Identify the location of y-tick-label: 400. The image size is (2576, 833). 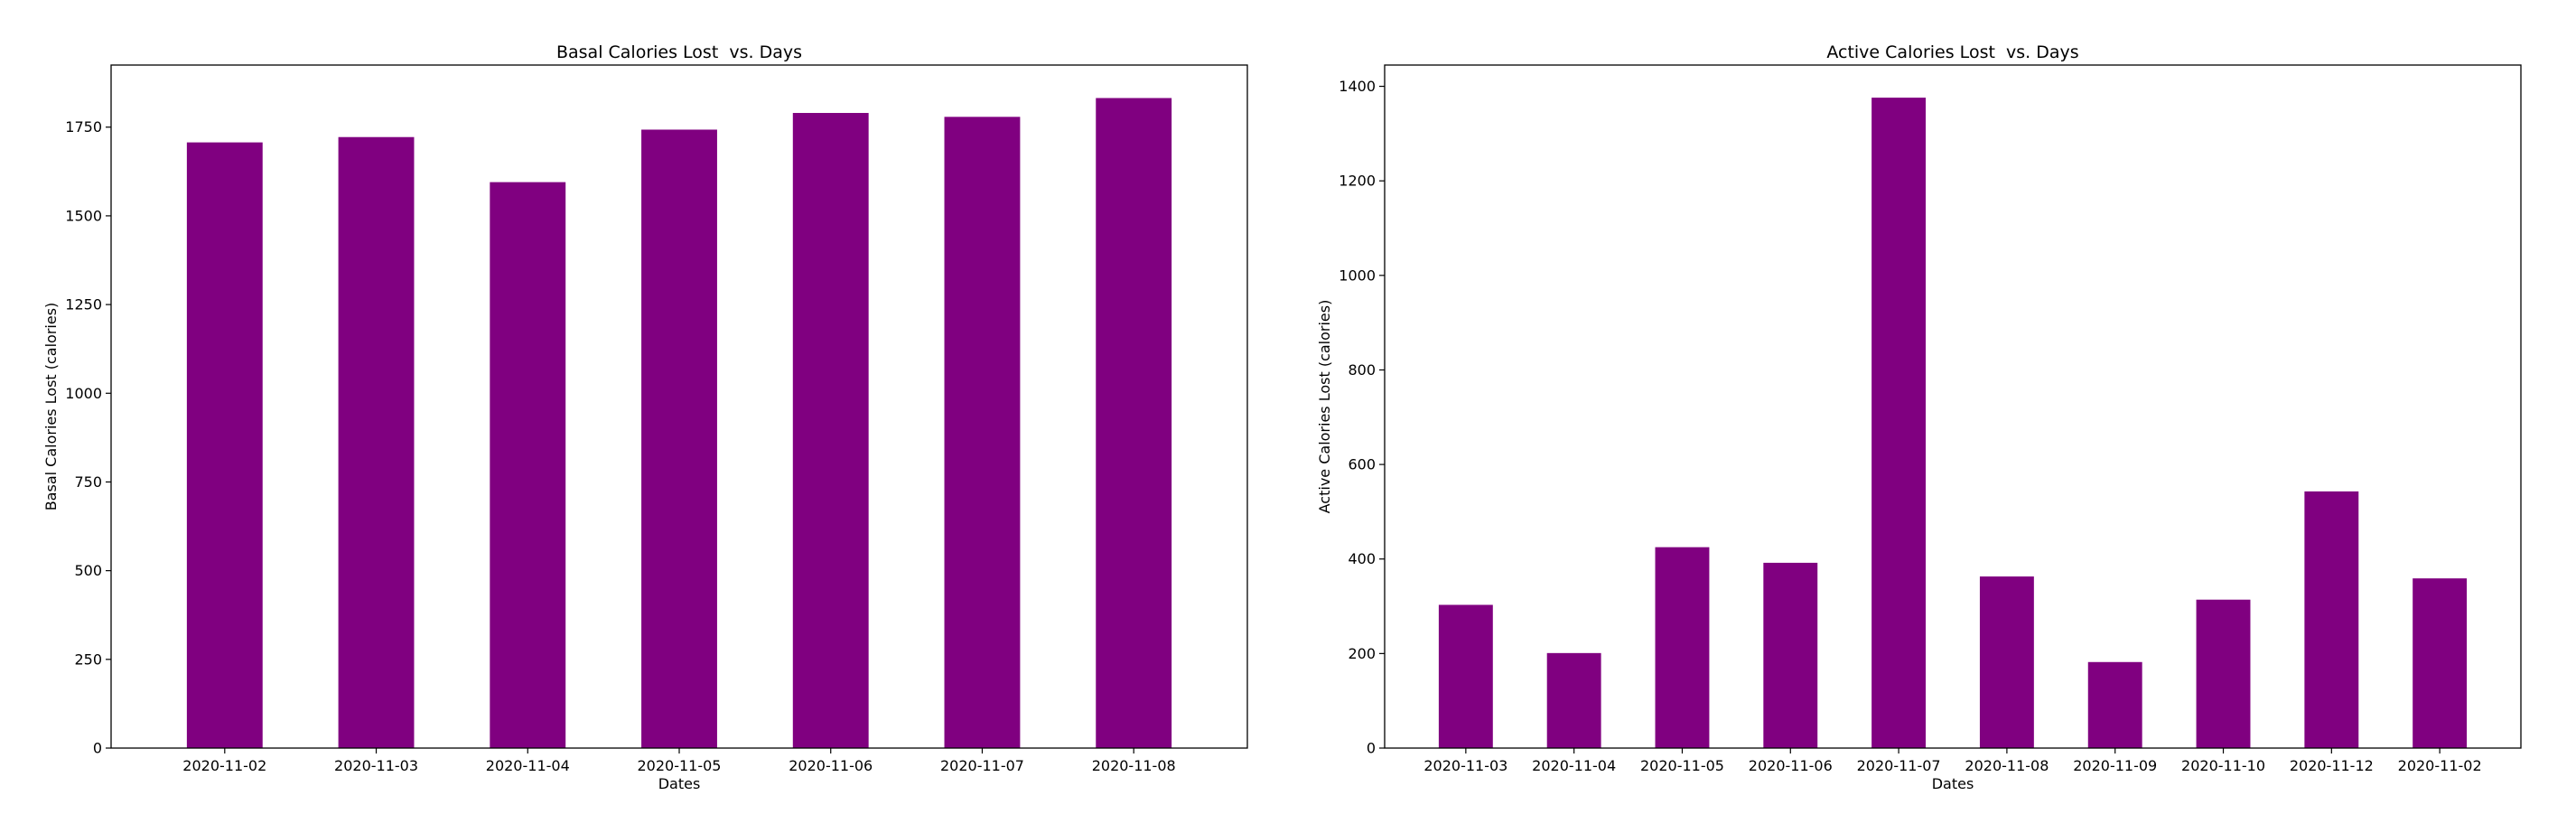
(1362, 558).